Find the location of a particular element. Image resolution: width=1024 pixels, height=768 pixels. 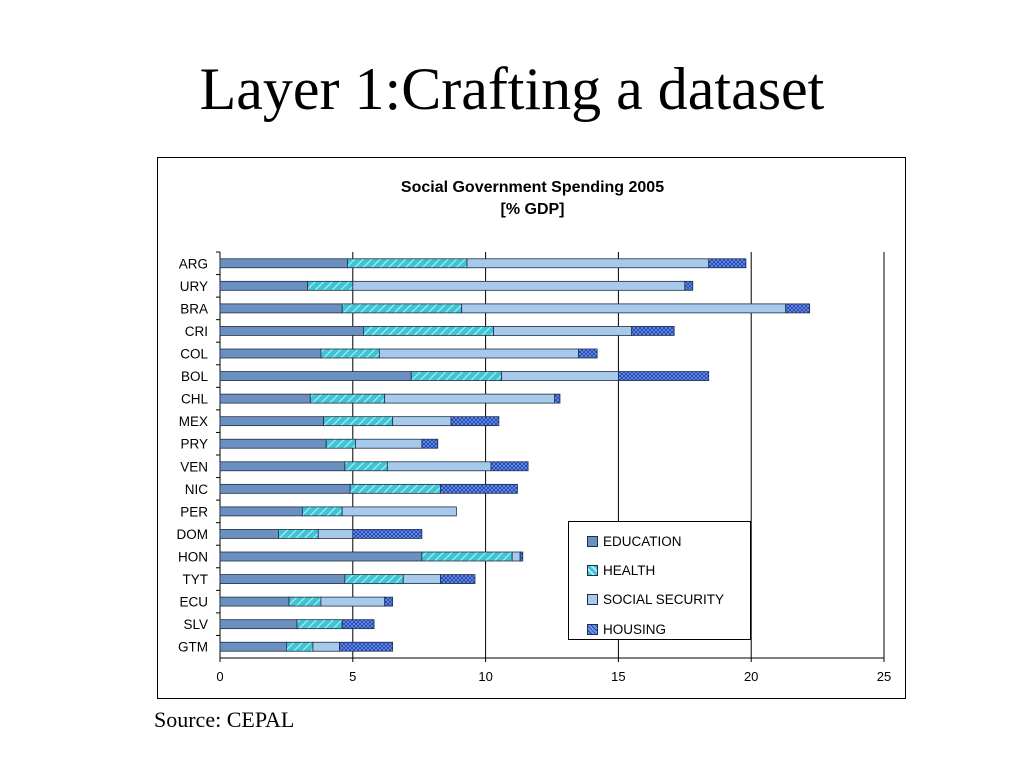

bar-per-social-security is located at coordinates (399, 511).